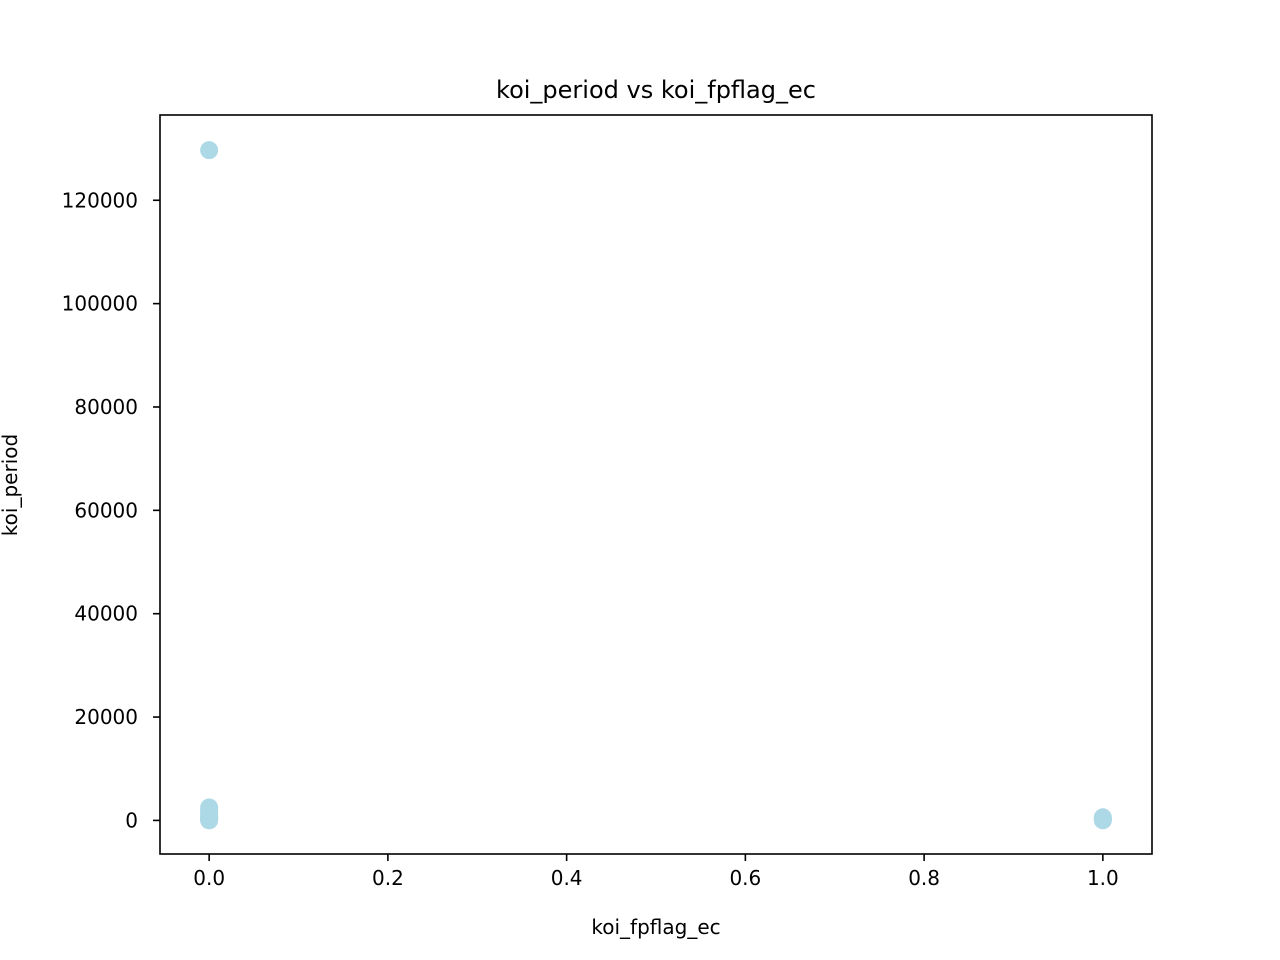 Image resolution: width=1280 pixels, height=960 pixels. Describe the element at coordinates (100, 200) in the screenshot. I see `y-tick-label-6: 120000` at that location.